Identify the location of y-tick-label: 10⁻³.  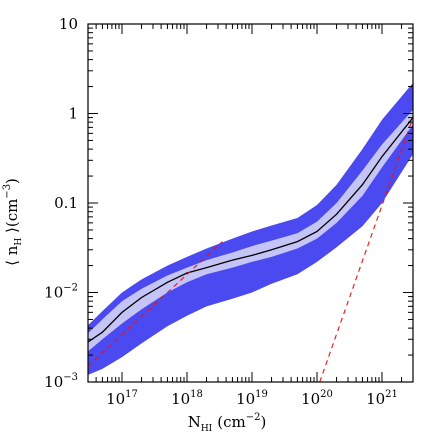
(61, 381).